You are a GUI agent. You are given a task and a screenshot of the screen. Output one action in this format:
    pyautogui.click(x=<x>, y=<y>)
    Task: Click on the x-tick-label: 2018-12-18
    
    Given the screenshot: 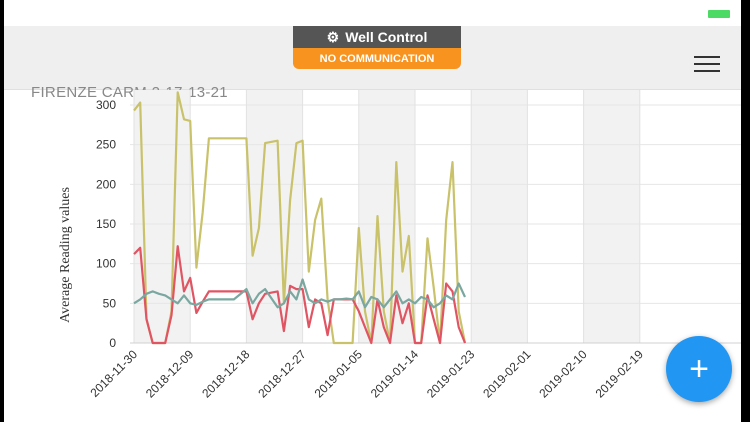 What is the action you would take?
    pyautogui.click(x=226, y=374)
    